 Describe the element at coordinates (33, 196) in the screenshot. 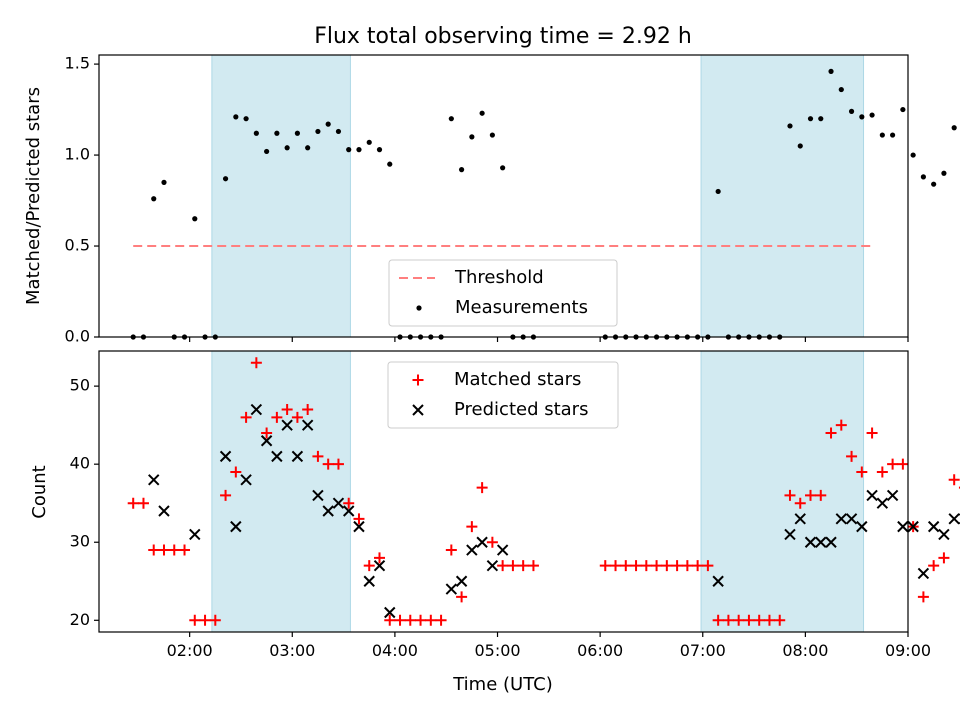

I see `top-panel-ylabel: Matched/Predicted stars` at that location.